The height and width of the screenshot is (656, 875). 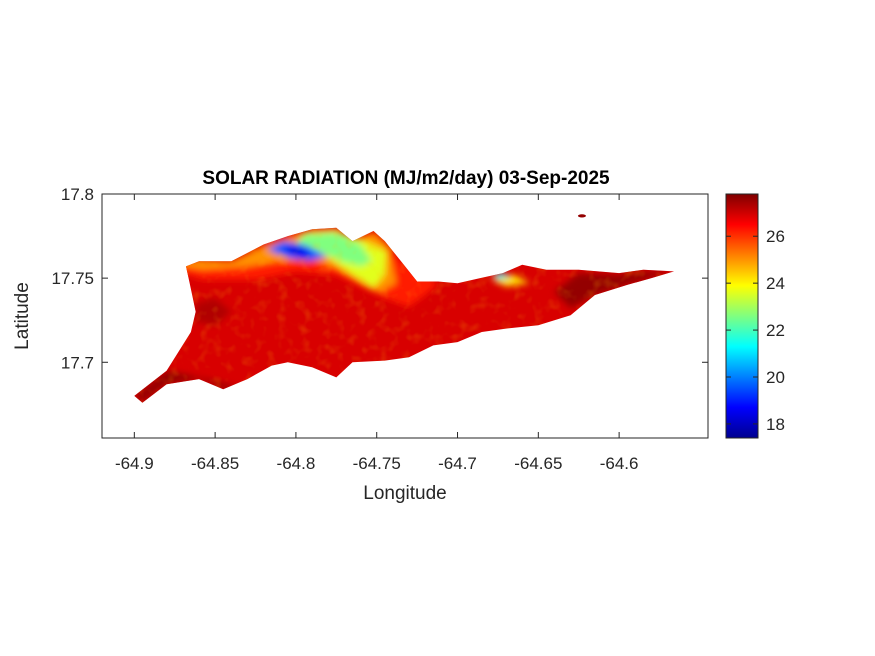 What do you see at coordinates (72, 278) in the screenshot?
I see `y-tick-label: 17.75` at bounding box center [72, 278].